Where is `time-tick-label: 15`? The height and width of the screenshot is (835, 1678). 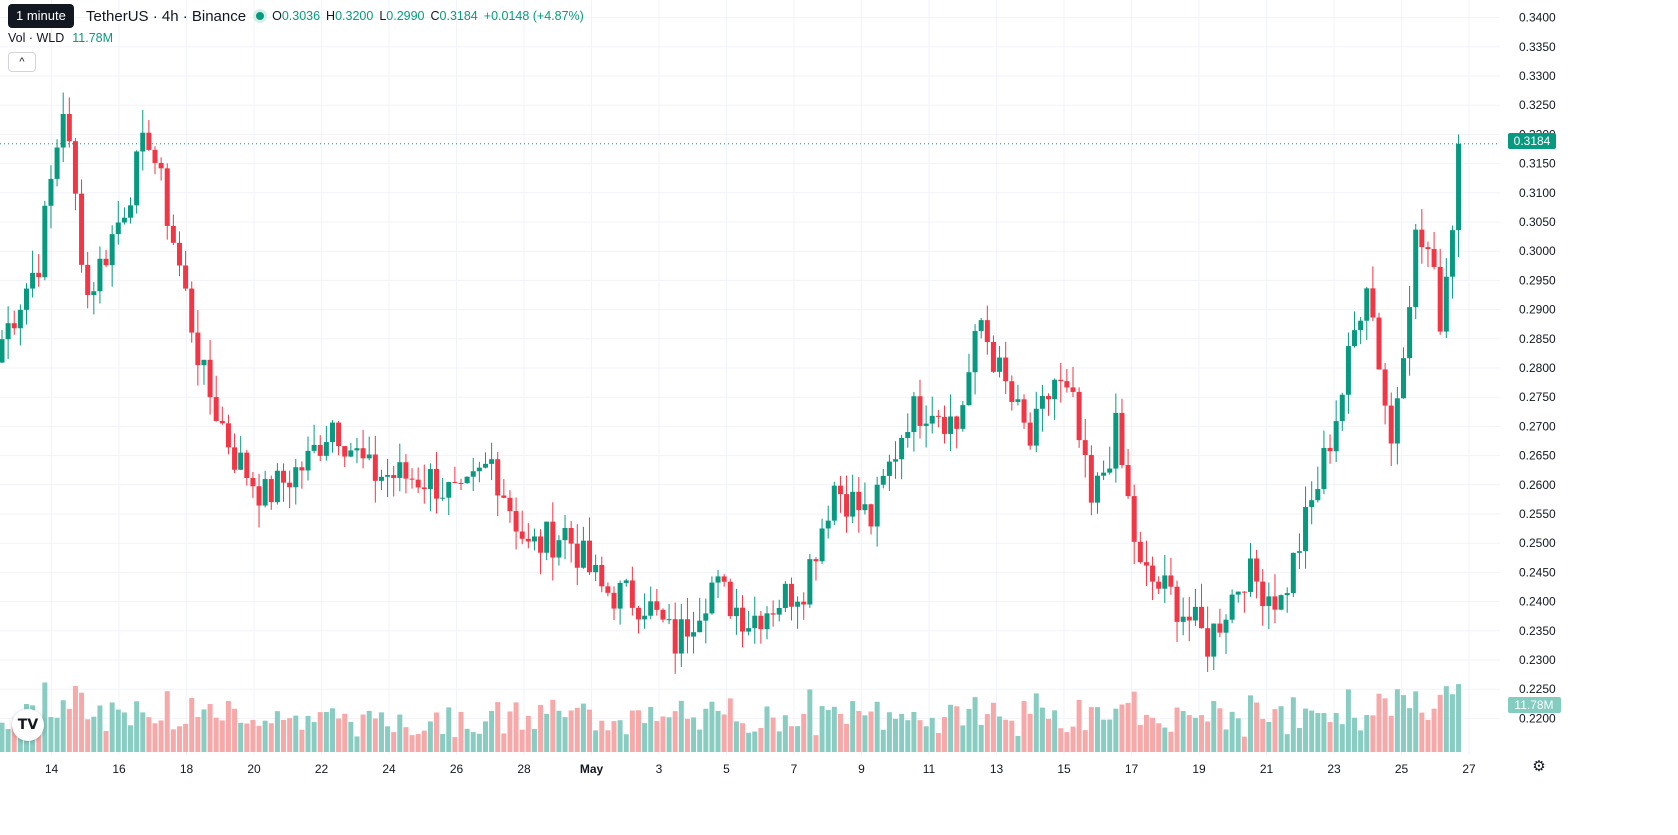 time-tick-label: 15 is located at coordinates (1064, 769).